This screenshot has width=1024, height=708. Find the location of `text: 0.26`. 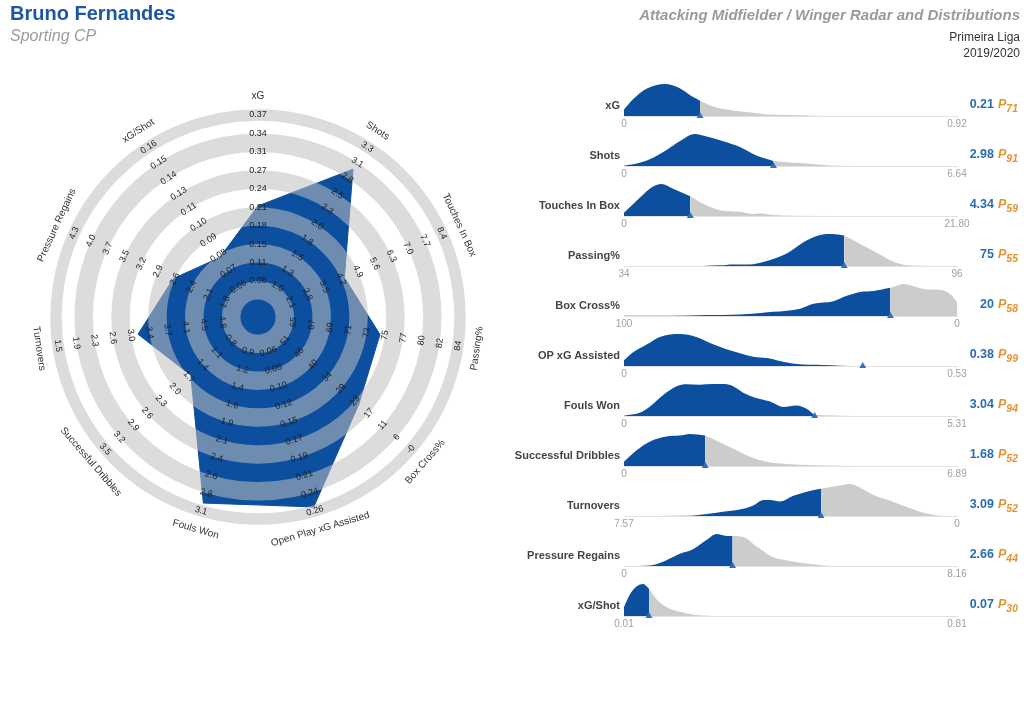

text: 0.26 is located at coordinates (314, 510).